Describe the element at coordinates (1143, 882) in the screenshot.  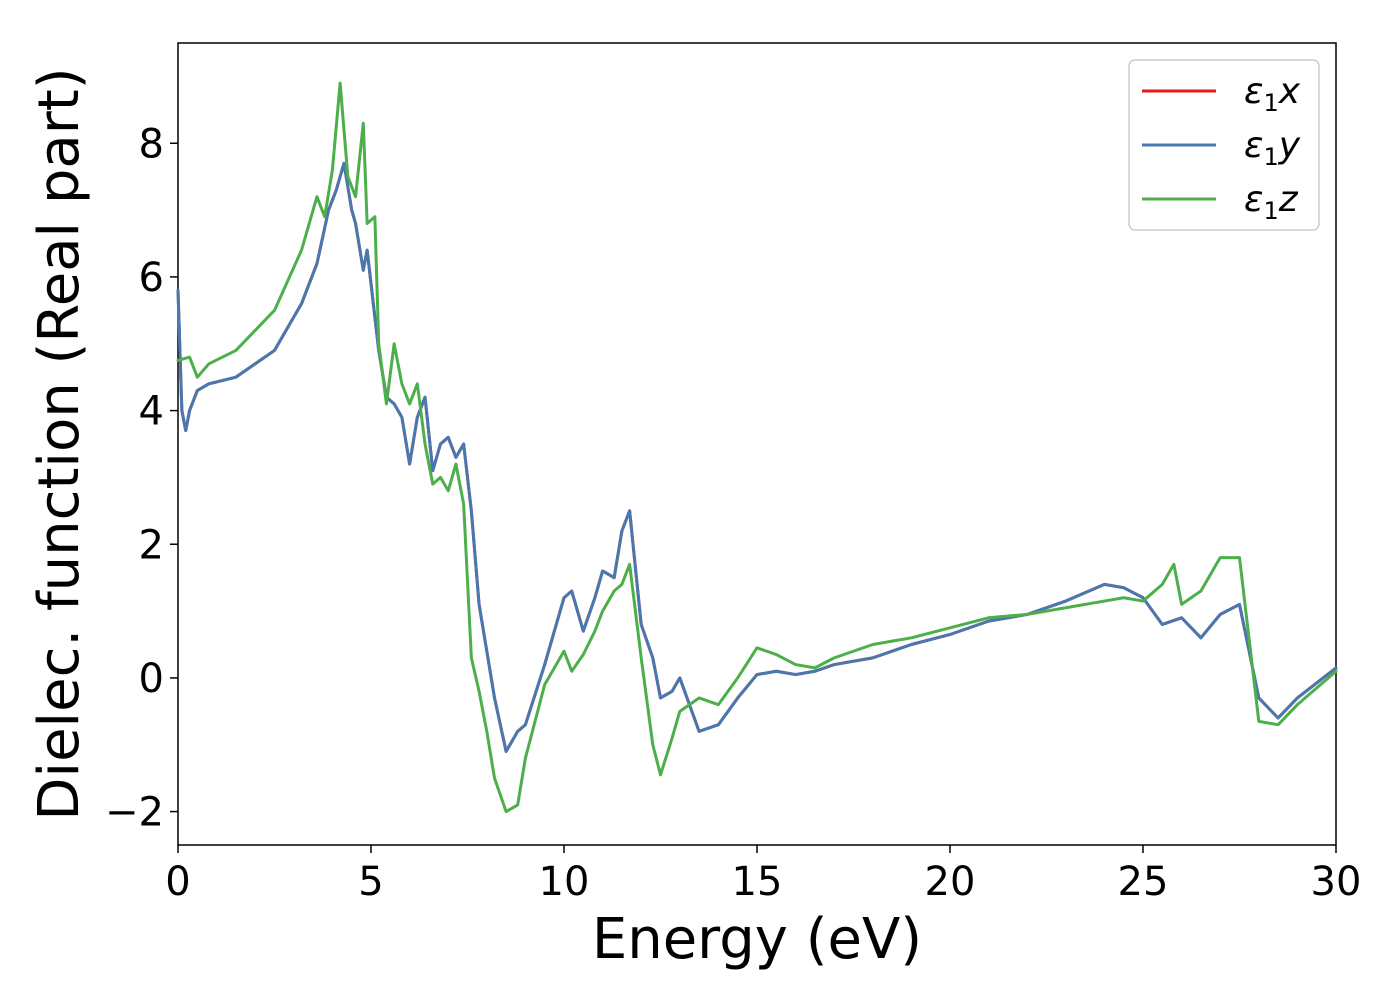
I see `x-tick-label: 25` at that location.